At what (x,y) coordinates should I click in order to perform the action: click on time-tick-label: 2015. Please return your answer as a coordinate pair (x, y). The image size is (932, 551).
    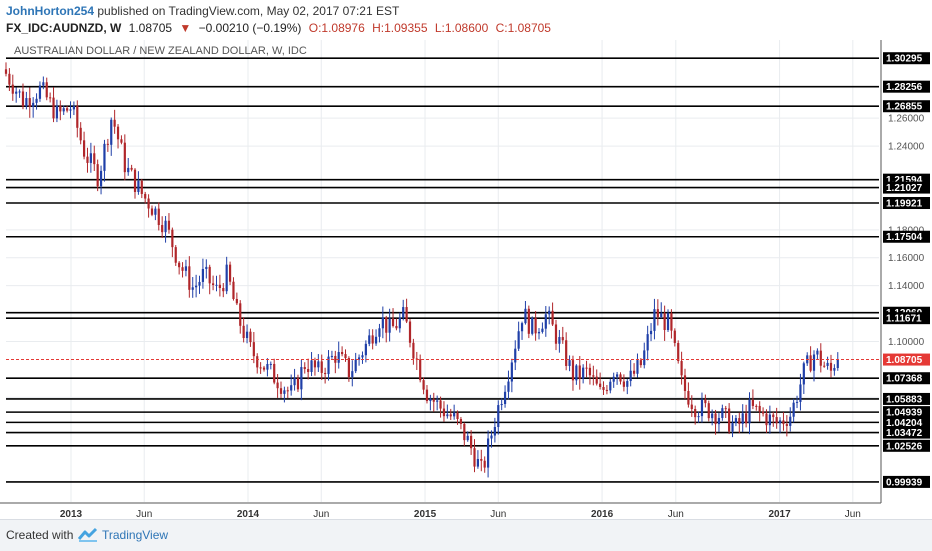
    Looking at the image, I should click on (425, 514).